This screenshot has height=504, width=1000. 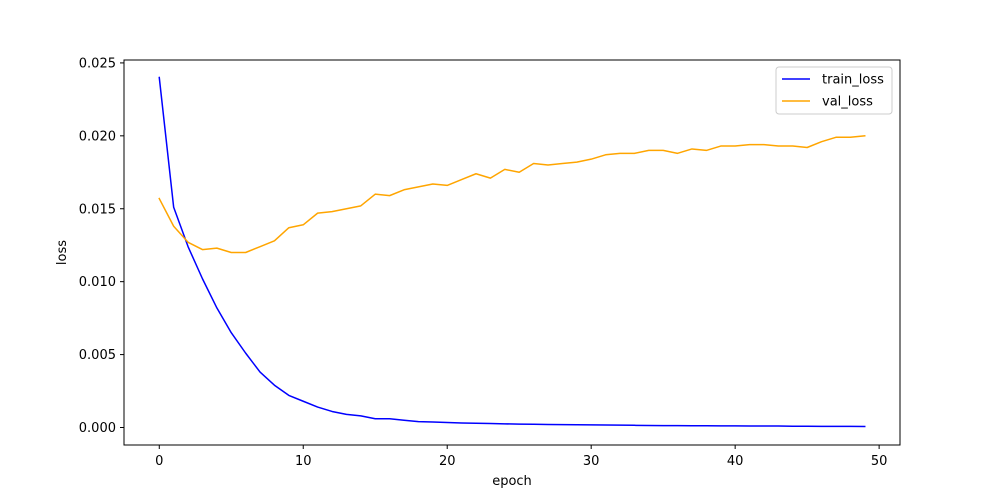 I want to click on y-axis-label: loss, so click(x=62, y=252).